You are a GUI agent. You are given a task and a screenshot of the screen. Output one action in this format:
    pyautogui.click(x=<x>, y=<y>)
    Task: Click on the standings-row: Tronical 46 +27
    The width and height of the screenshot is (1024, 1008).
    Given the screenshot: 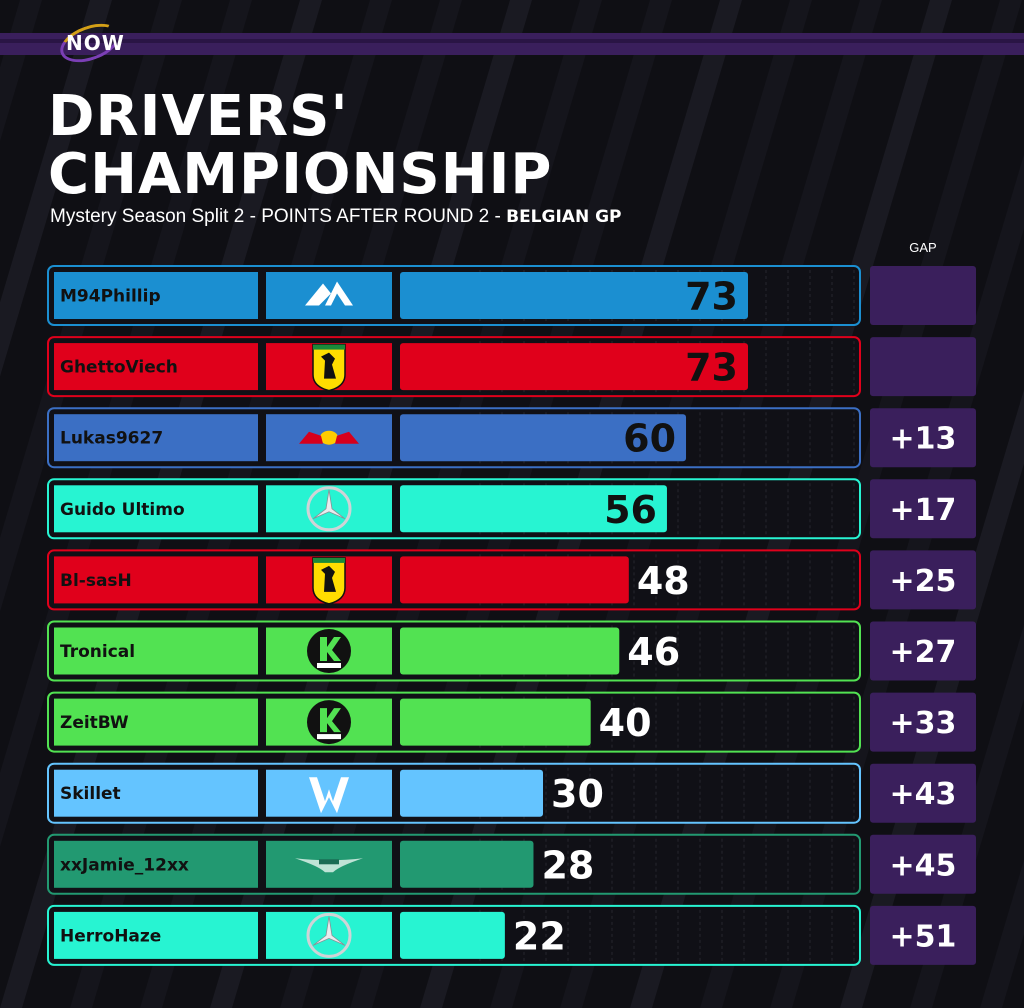 What is the action you would take?
    pyautogui.click(x=511, y=651)
    